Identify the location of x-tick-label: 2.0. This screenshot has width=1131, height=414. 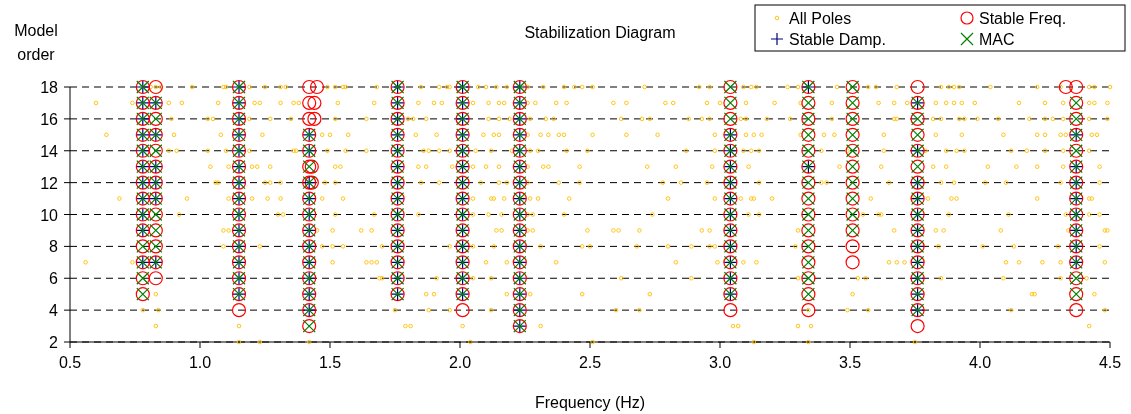
(460, 362).